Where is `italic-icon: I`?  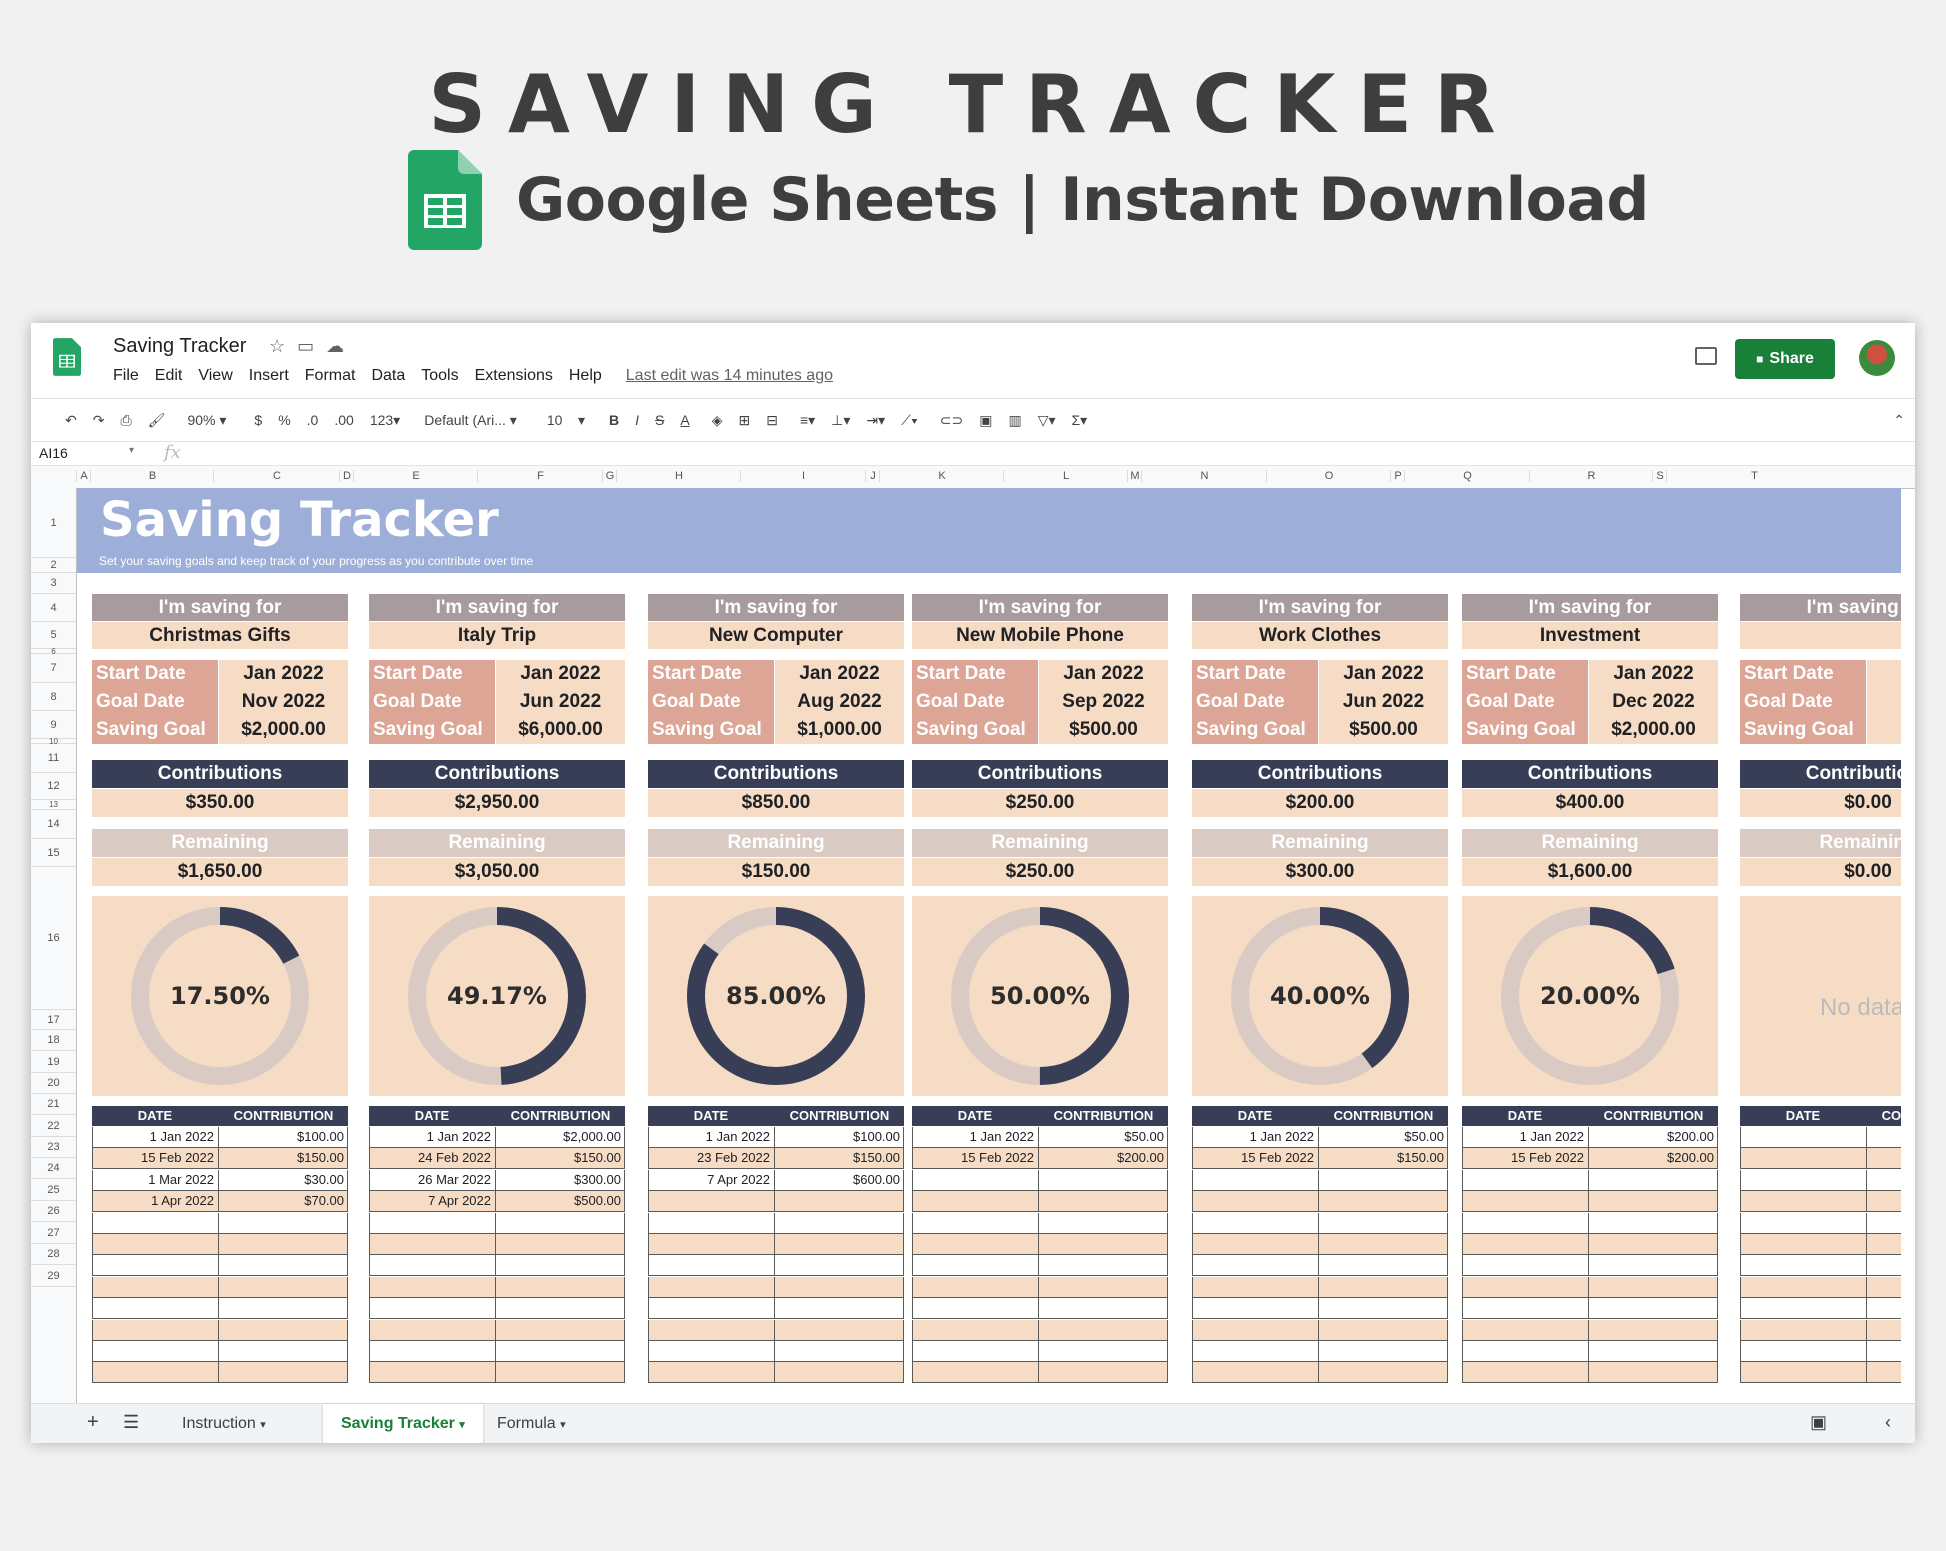 italic-icon: I is located at coordinates (637, 420).